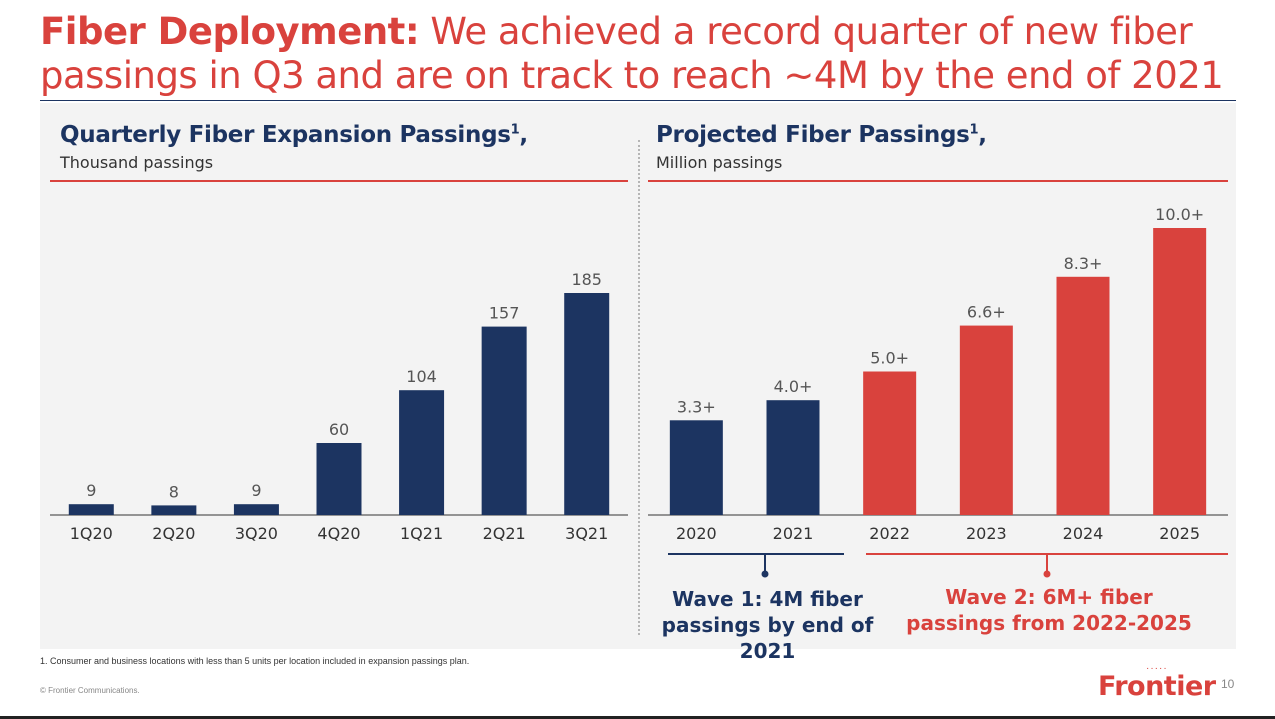 The image size is (1275, 719). What do you see at coordinates (90, 690) in the screenshot?
I see `copyright: © Frontier Communications.` at bounding box center [90, 690].